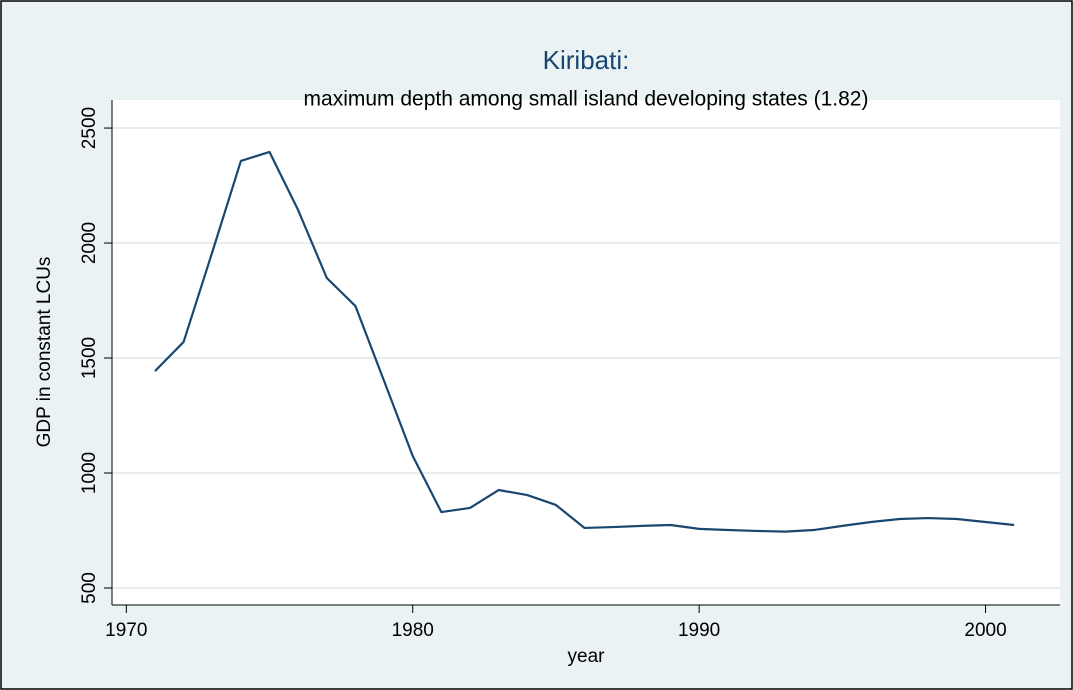 This screenshot has width=1073, height=690. What do you see at coordinates (126, 630) in the screenshot?
I see `x-tick-label: 1970` at bounding box center [126, 630].